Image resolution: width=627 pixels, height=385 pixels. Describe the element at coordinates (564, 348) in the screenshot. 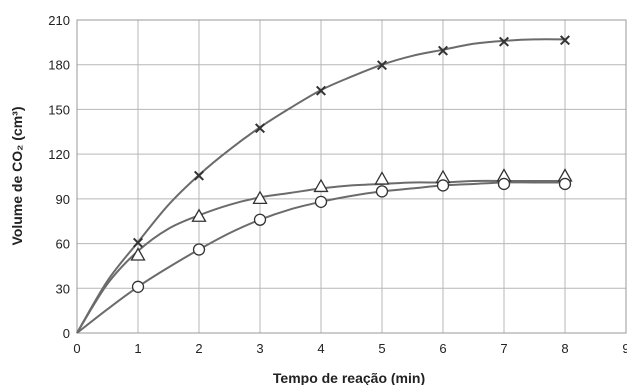

I see `x-tick-label: 8` at that location.